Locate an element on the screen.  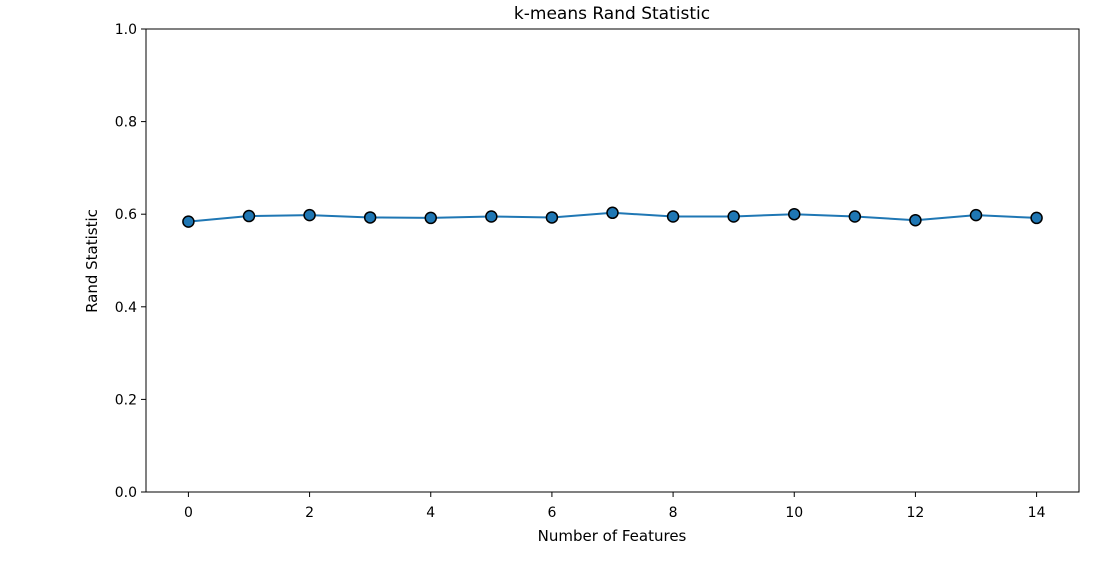
x-axis-ticks: 0 2 4 6 8 10 12 14 is located at coordinates (615, 506).